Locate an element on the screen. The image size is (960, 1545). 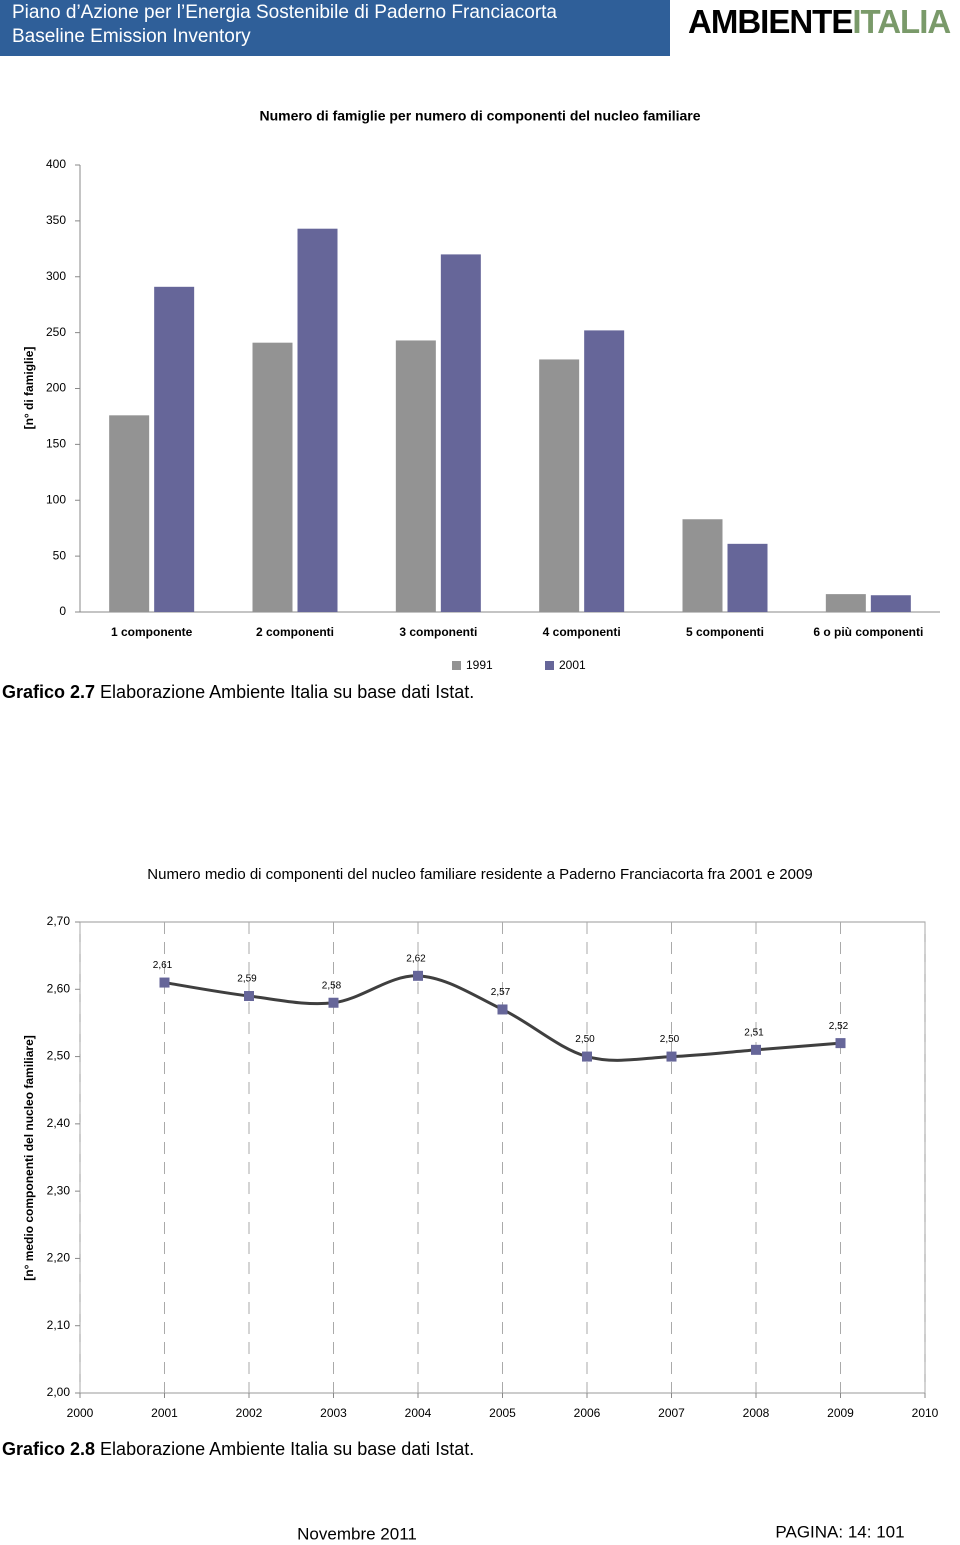
x-tick-label: 4 componenti is located at coordinates (582, 632).